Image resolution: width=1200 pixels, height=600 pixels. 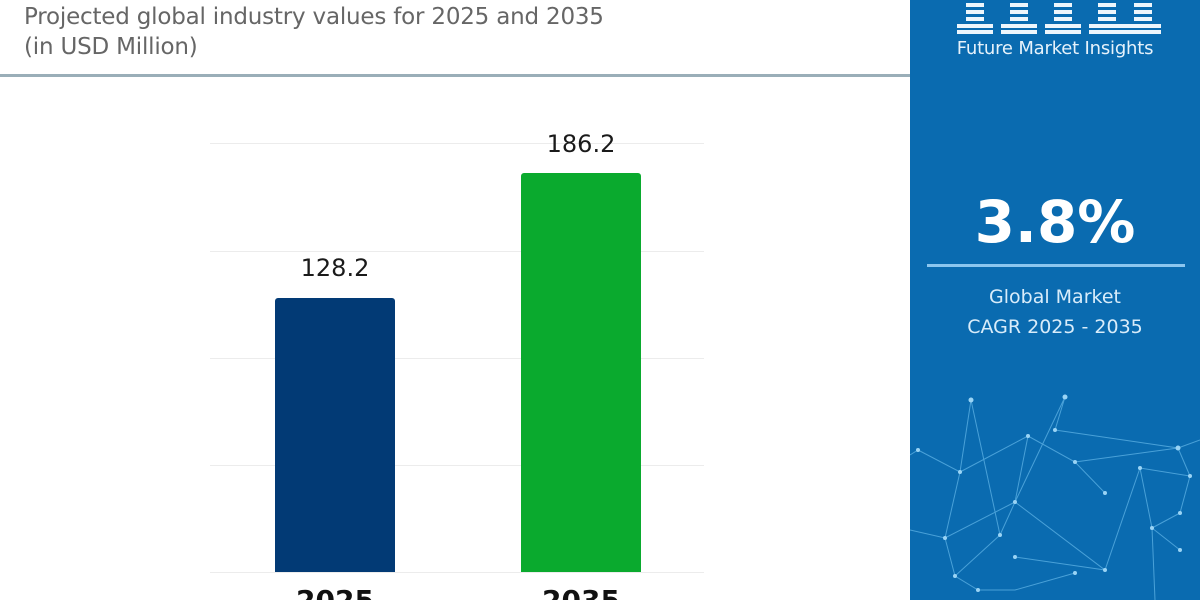 I want to click on cagr-caption: Global Market CAGR 2025 - 2035, so click(x=1055, y=312).